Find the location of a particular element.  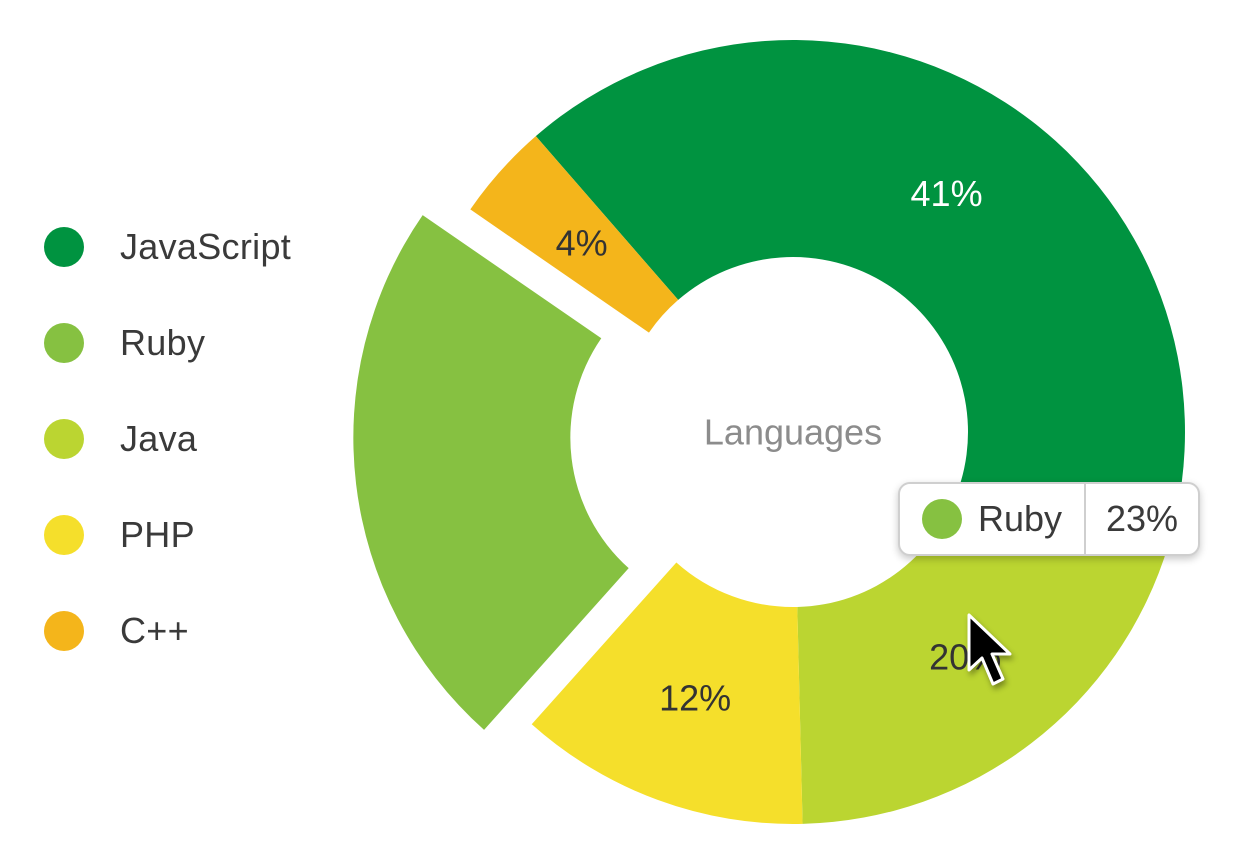

tooltip-series: Ruby is located at coordinates (993, 519).